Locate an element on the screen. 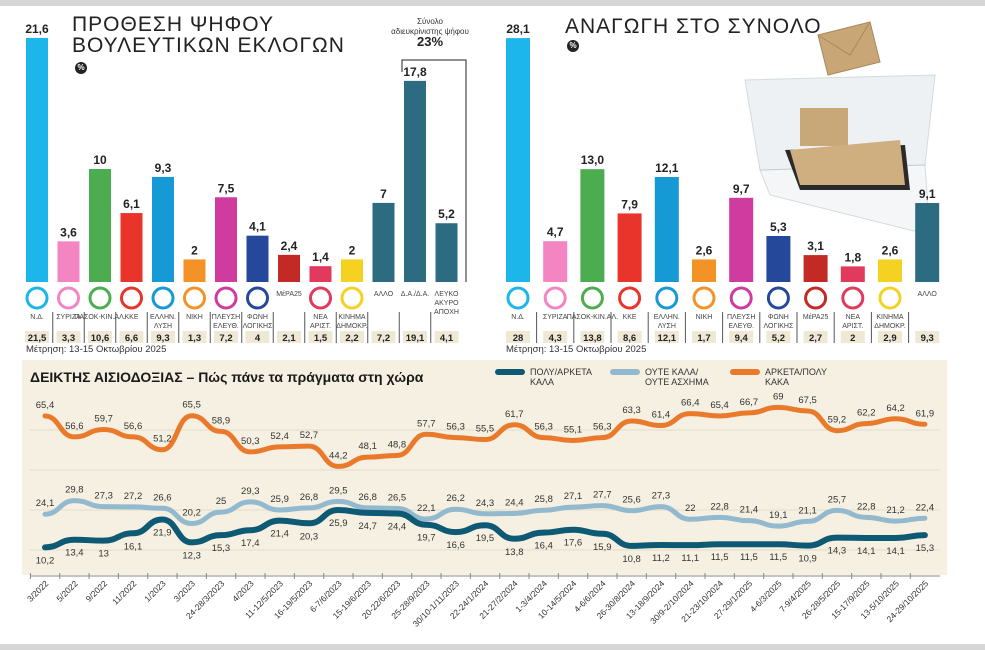 This screenshot has width=985, height=650. x-tick-label: 1/2023 is located at coordinates (155, 591).